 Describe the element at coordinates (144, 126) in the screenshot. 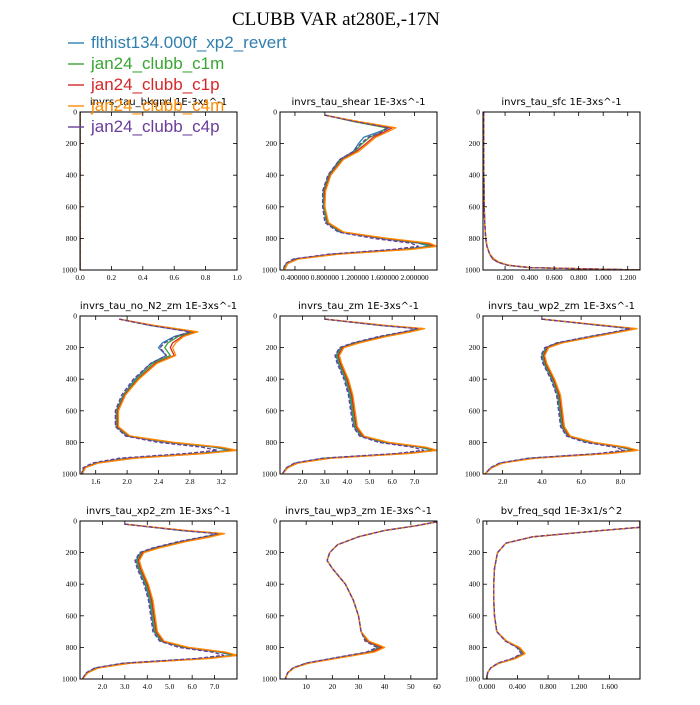

I see `legend-entry-5: jan24_clubb_c4p` at that location.